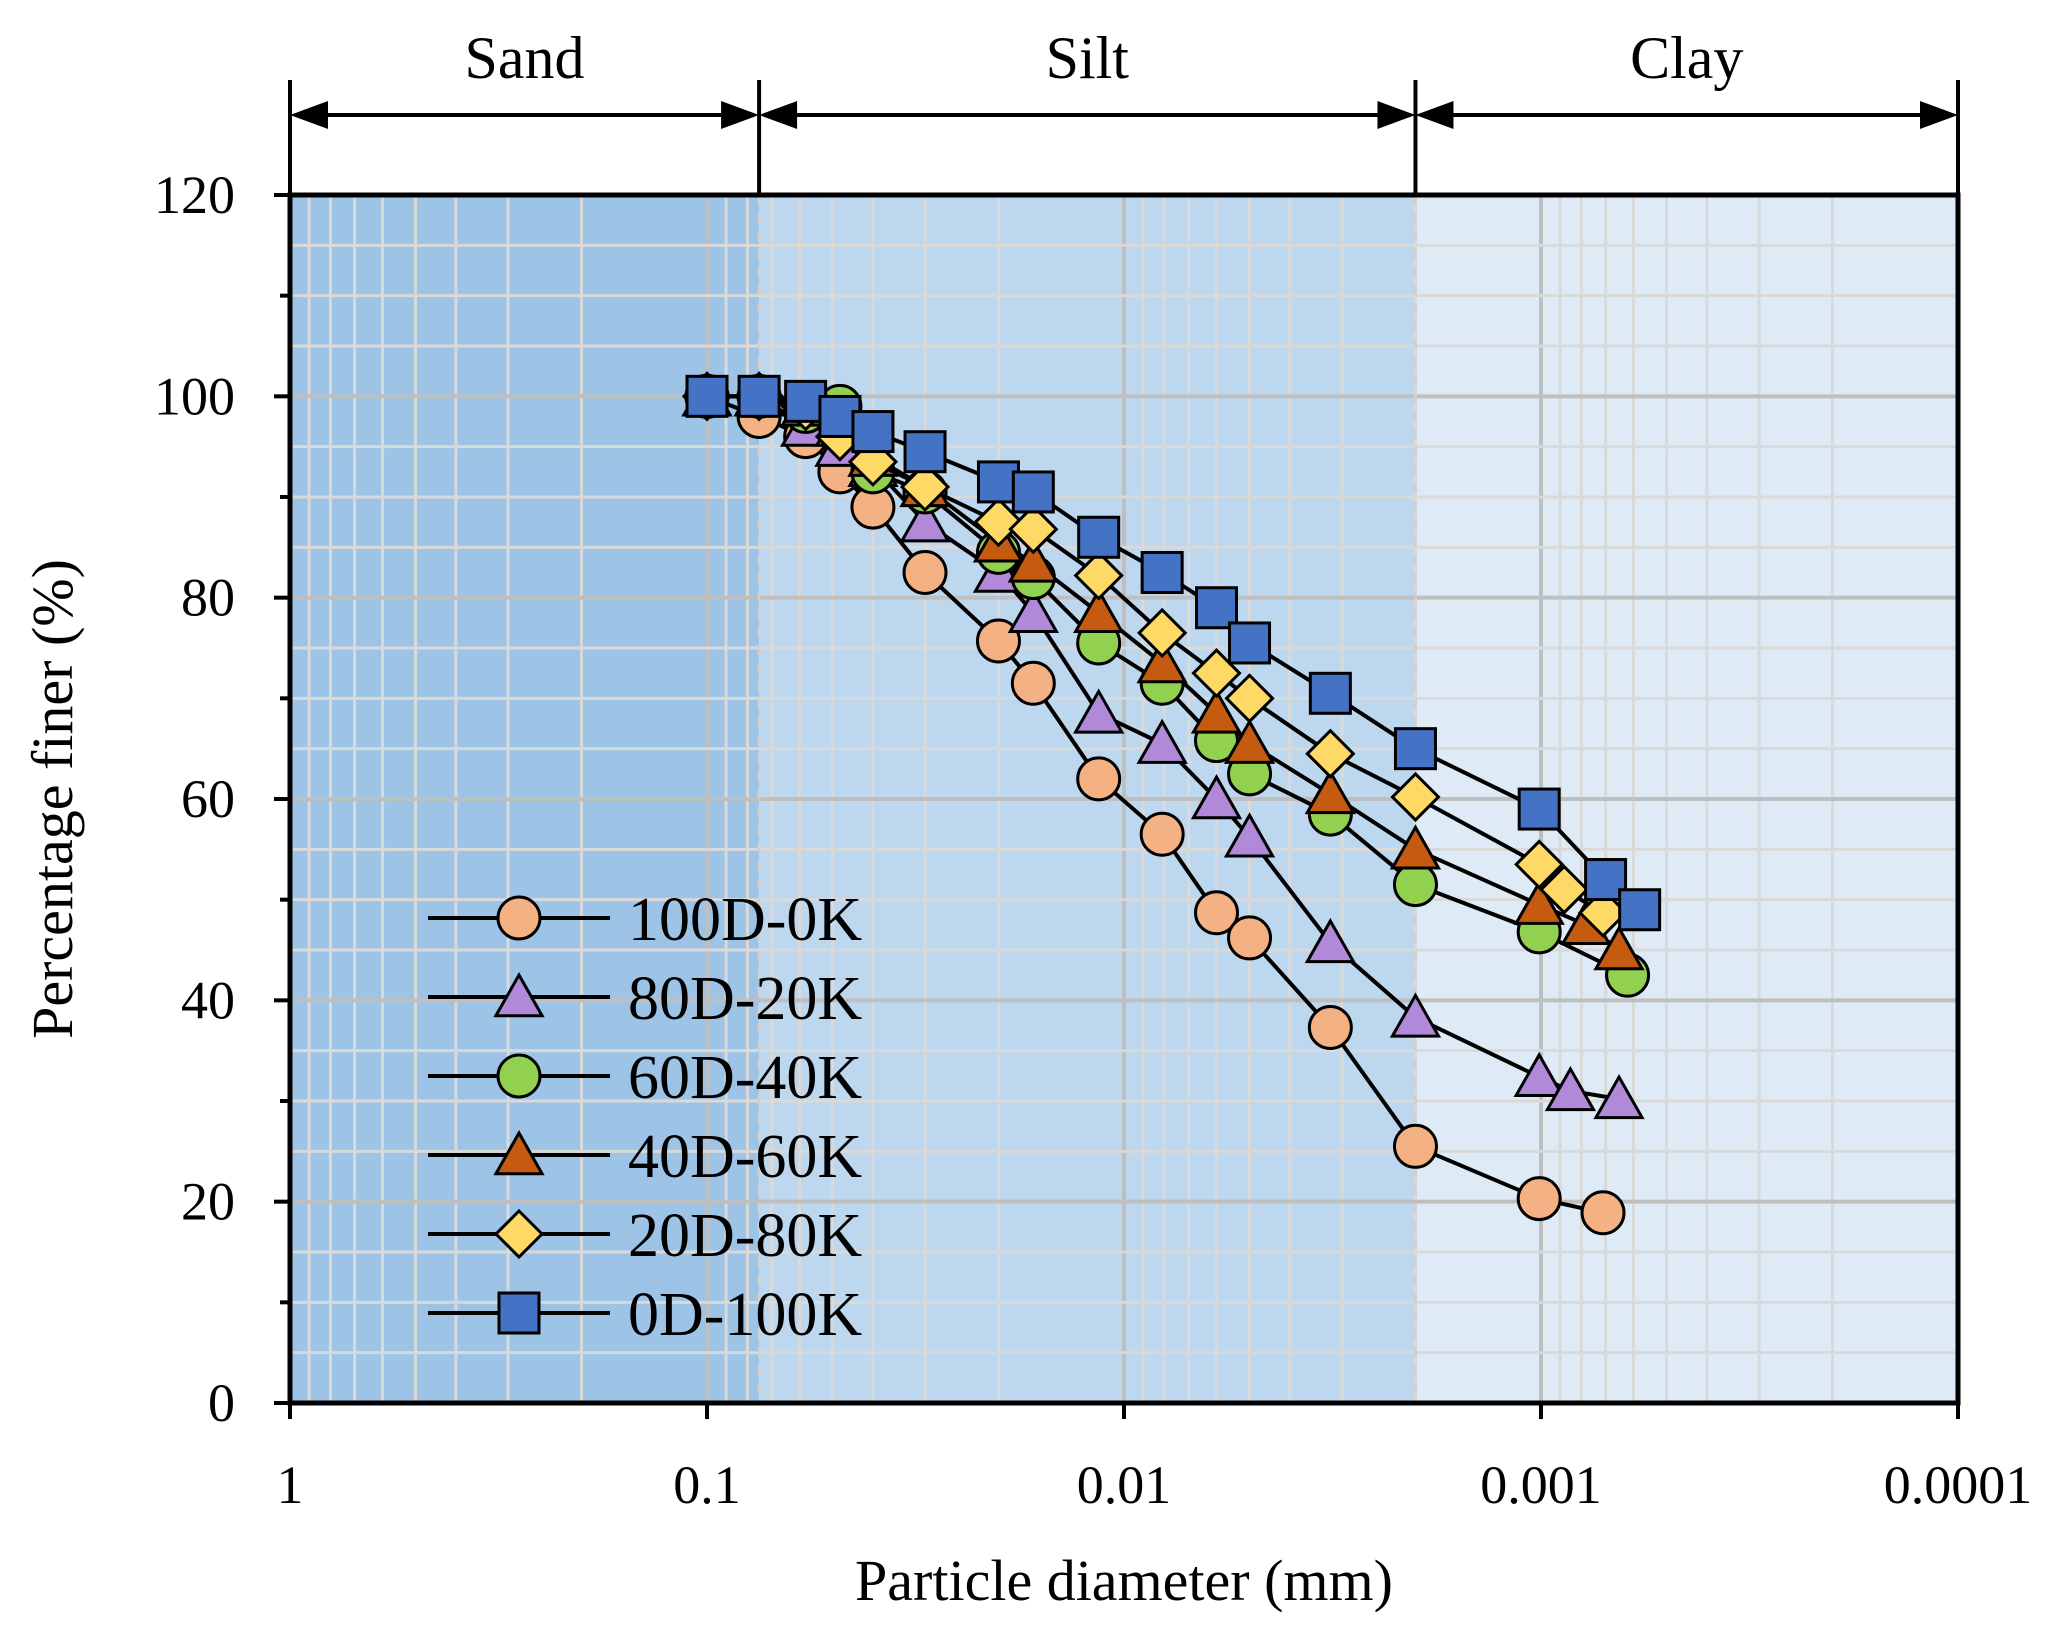 Image resolution: width=2065 pixels, height=1633 pixels. I want to click on legend-label: 60D-40K, so click(745, 1078).